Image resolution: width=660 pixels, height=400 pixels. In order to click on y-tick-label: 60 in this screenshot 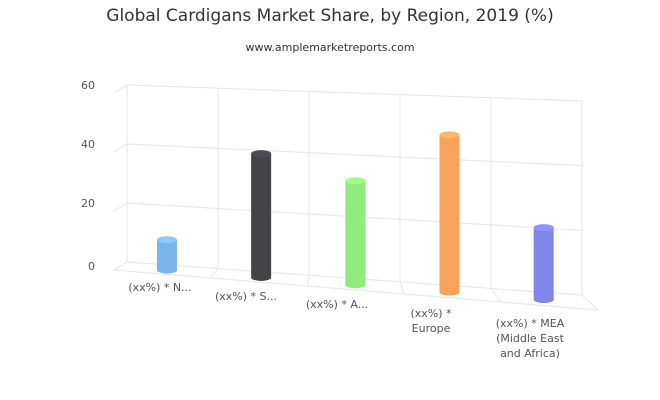, I will do `click(88, 85)`.